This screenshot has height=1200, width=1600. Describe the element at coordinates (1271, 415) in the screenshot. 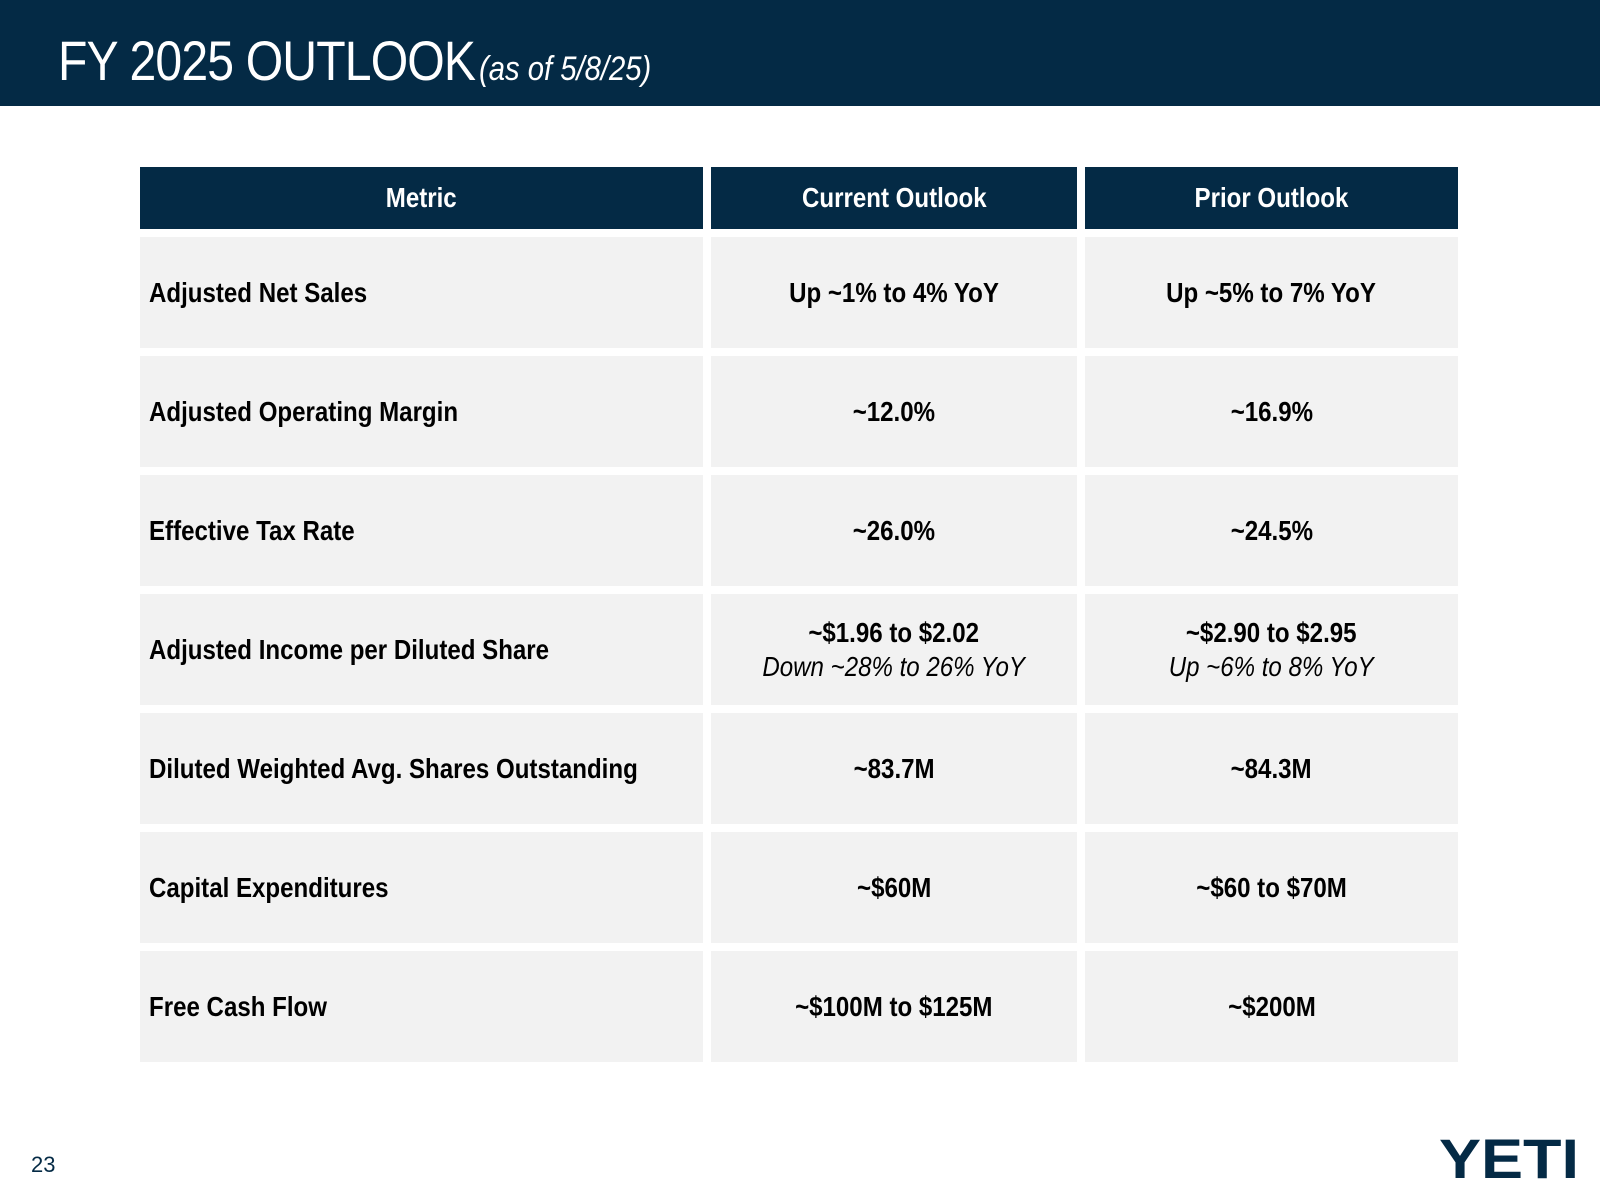

I see `prior-outlook-cell: ~16.9%` at that location.